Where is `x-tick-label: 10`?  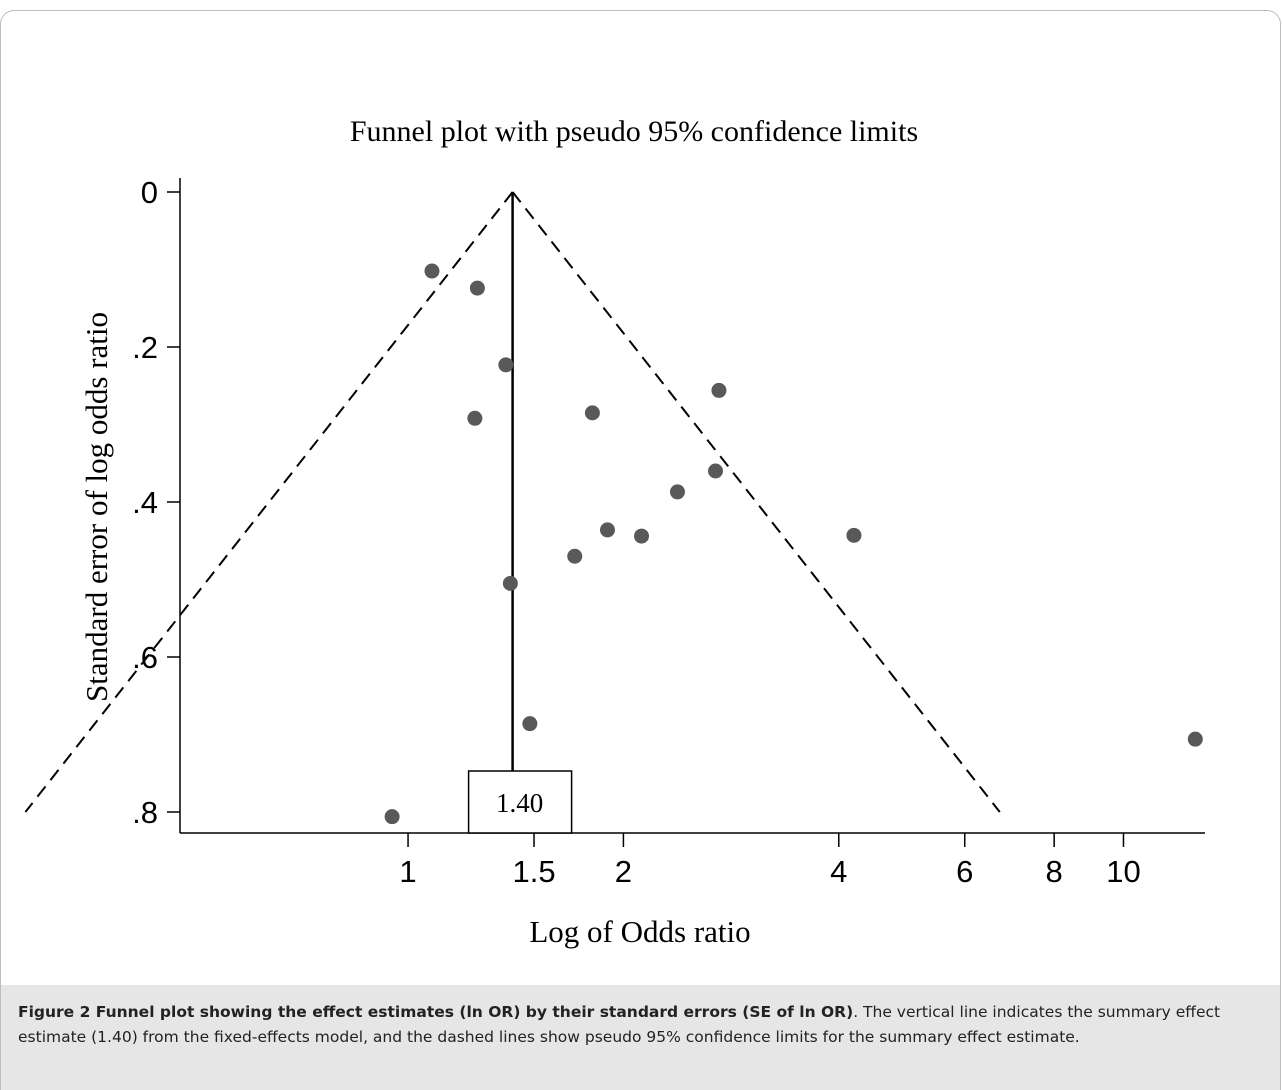 x-tick-label: 10 is located at coordinates (1123, 871).